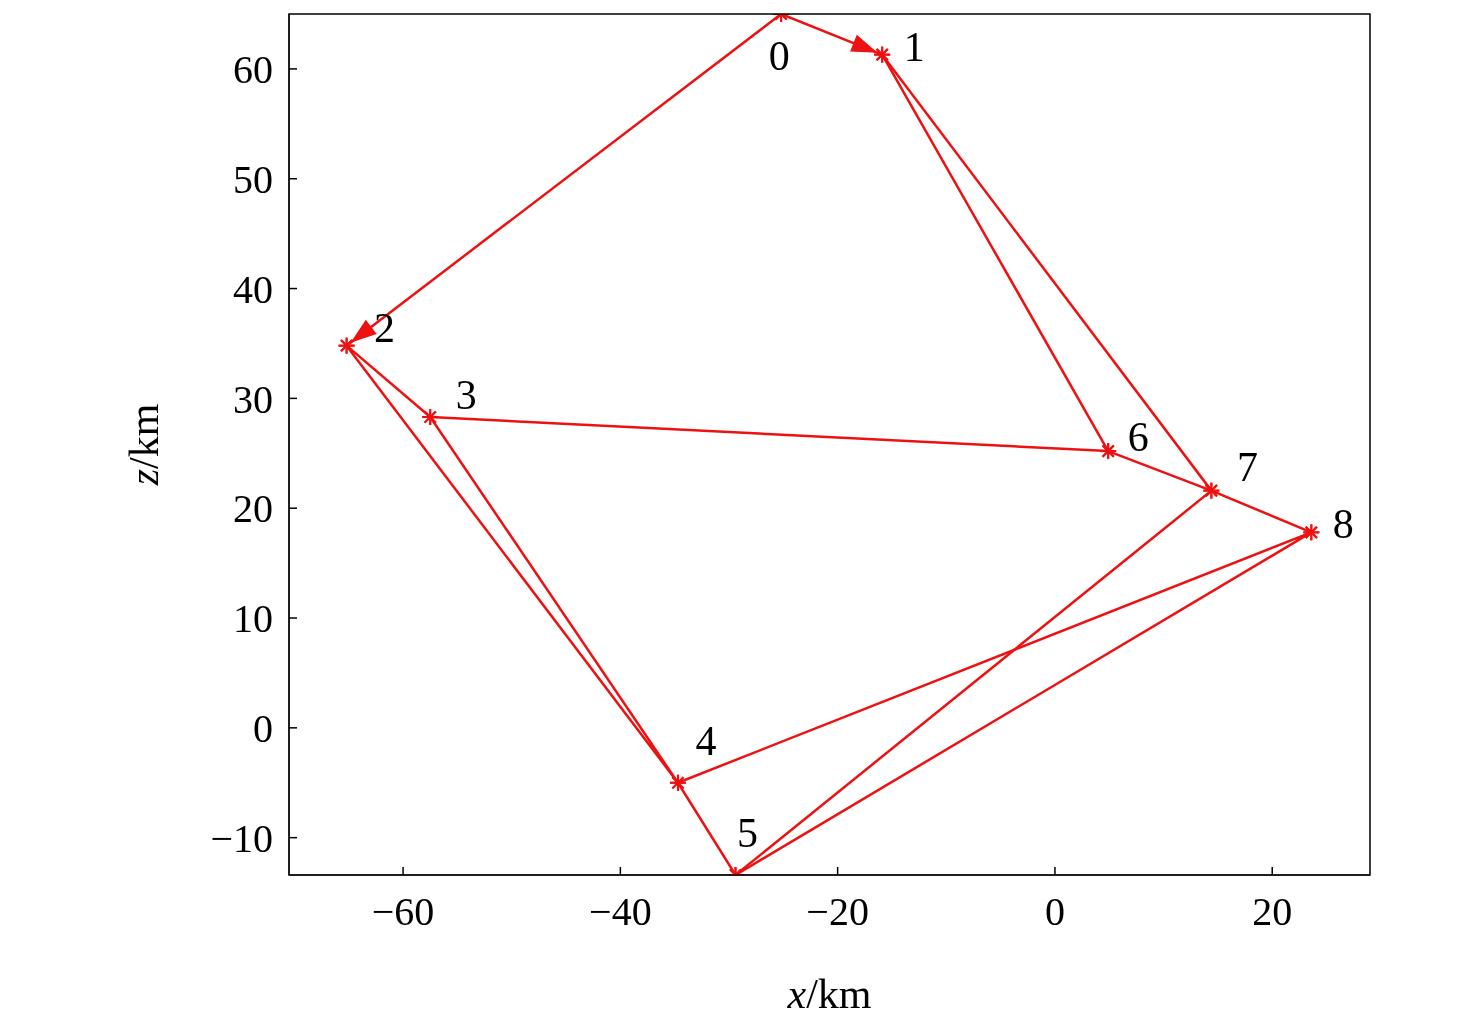 This screenshot has width=1476, height=1022. I want to click on x-tick-label: 20, so click(1272, 912).